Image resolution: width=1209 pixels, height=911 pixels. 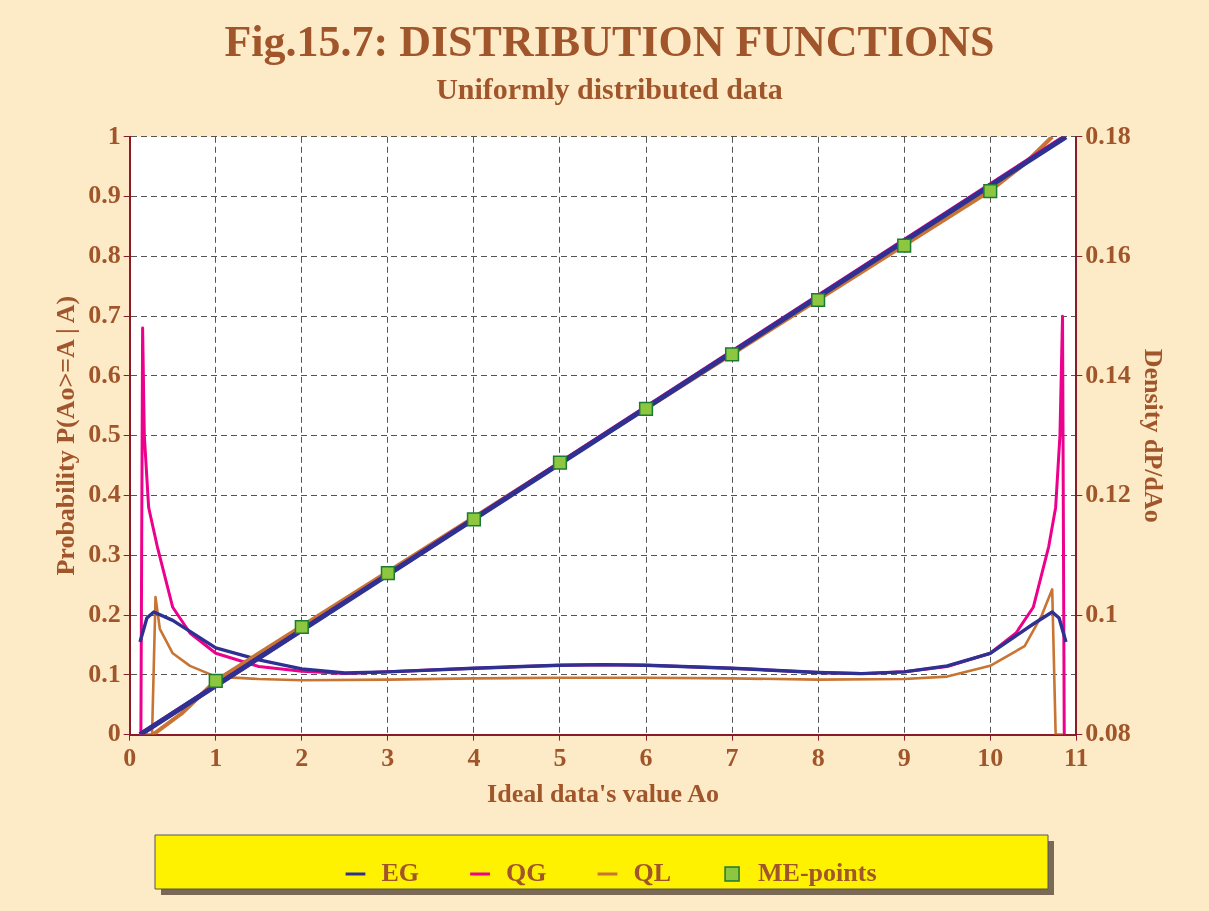 What do you see at coordinates (216, 757) in the screenshot?
I see `x-tick-label: 1` at bounding box center [216, 757].